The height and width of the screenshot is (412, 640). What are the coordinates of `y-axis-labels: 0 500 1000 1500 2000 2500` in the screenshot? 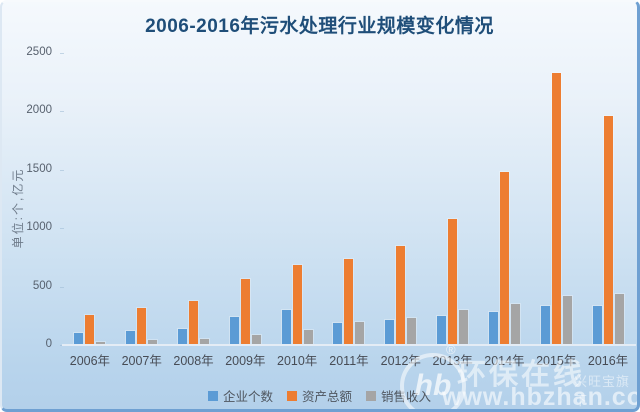 It's located at (33, 198).